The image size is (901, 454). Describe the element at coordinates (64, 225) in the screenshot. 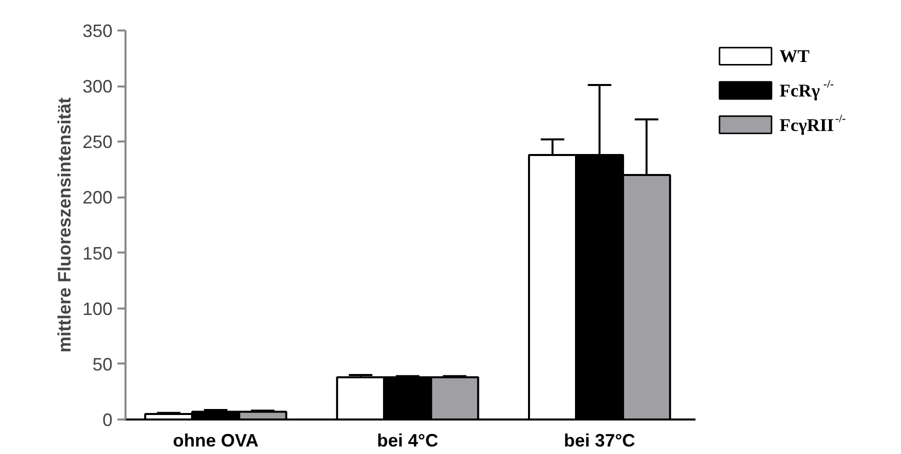

I see `y-axis-title: mittlere Fluoreszensintensität` at that location.